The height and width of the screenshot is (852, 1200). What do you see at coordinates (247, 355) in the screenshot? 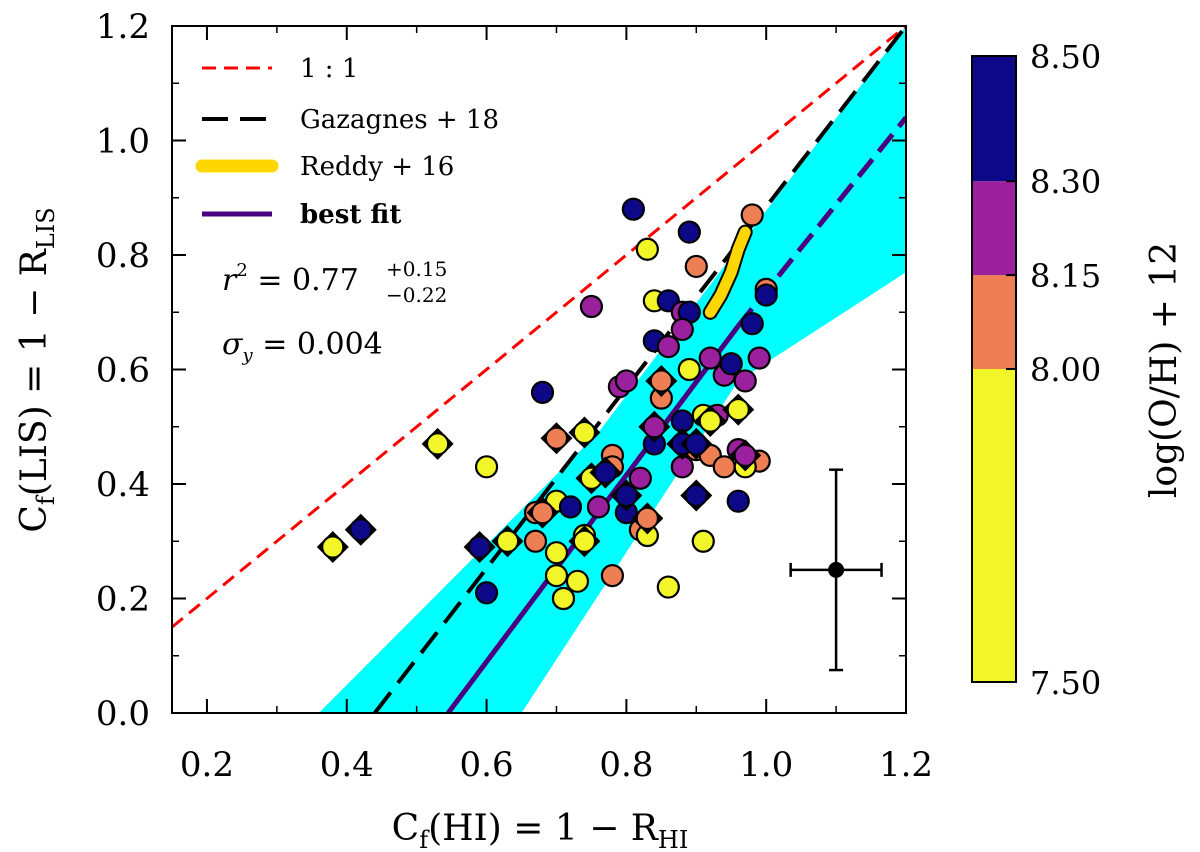
I see `sigma-subscript: y` at bounding box center [247, 355].